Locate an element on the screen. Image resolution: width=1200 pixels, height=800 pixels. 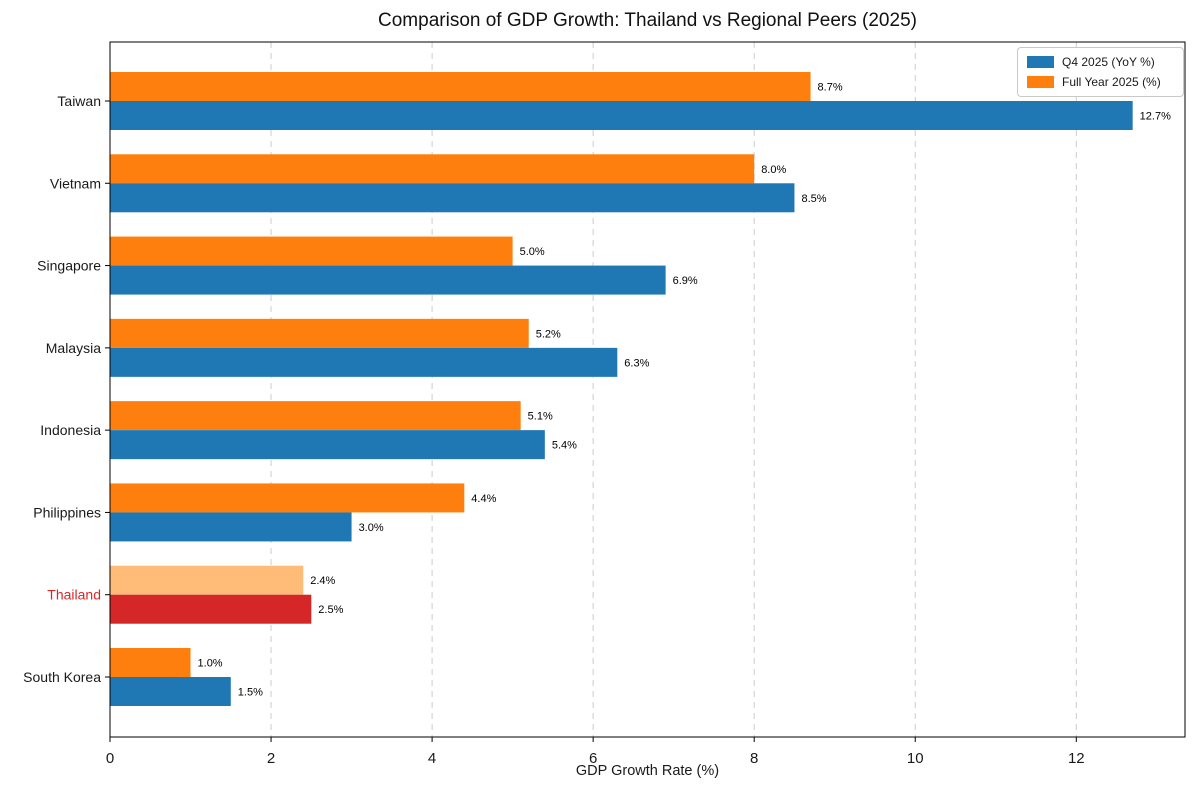
bar-q4-malaysia is located at coordinates (364, 362).